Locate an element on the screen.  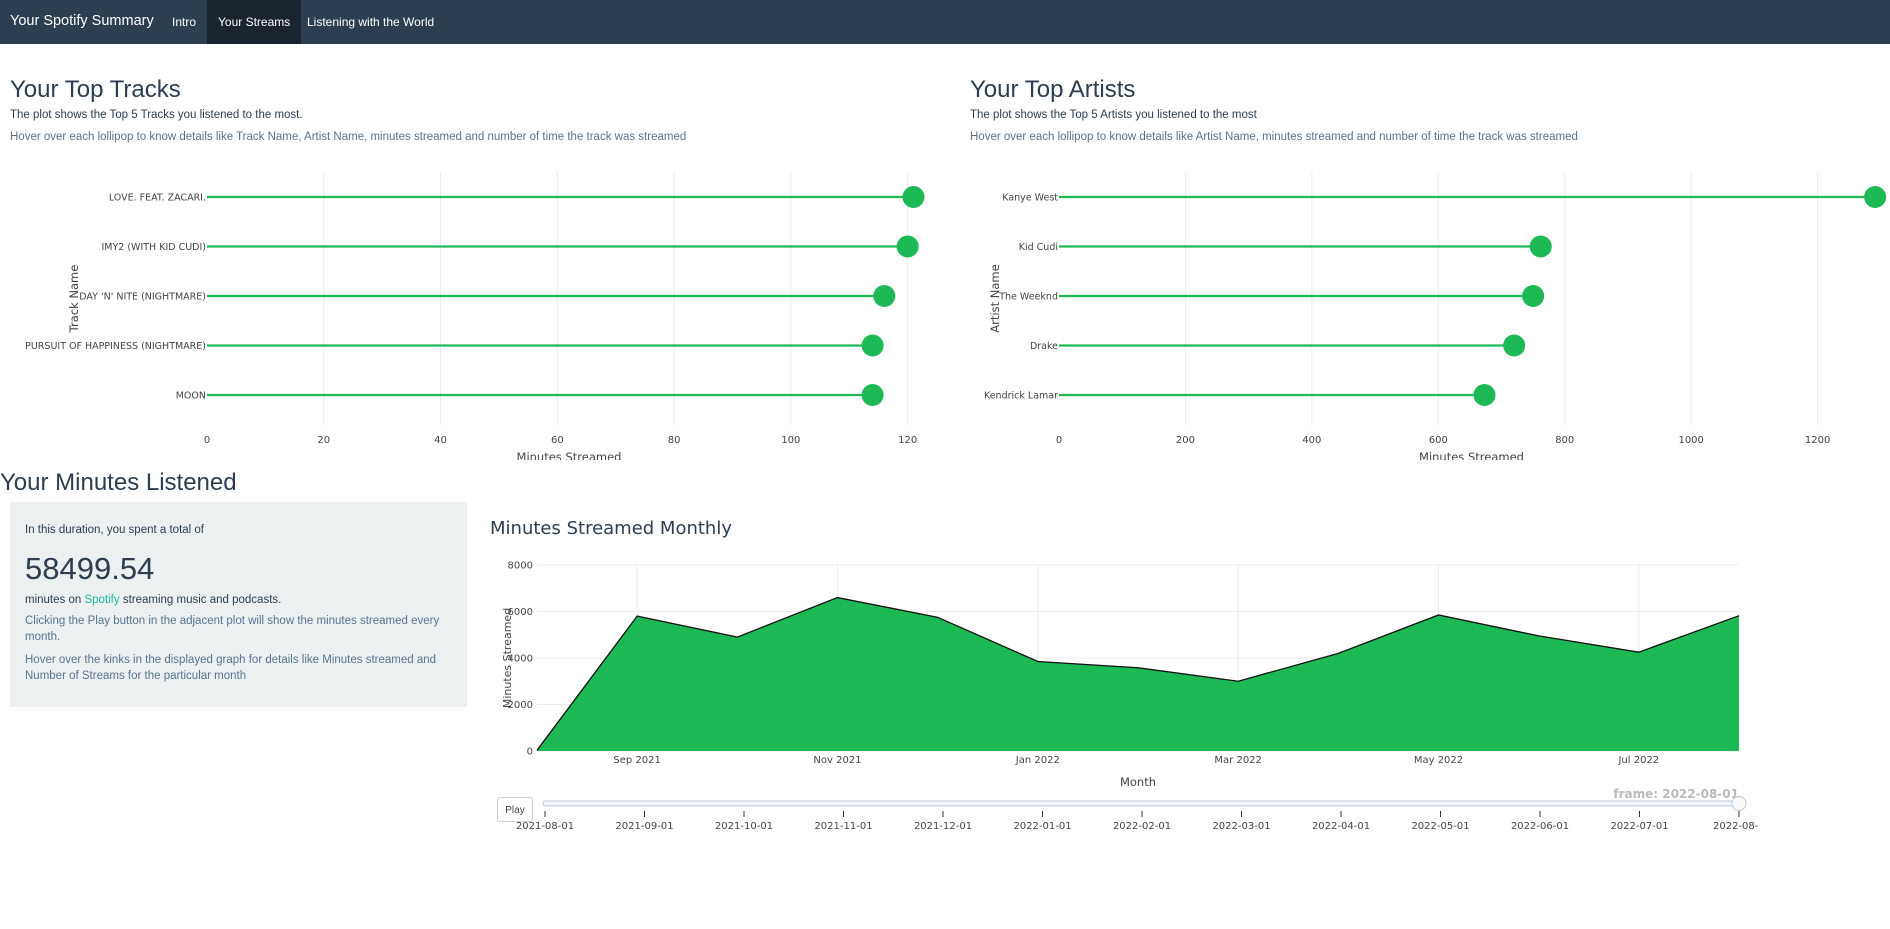
y-tick-label: IMY2 (WITH KID CUDI) is located at coordinates (153, 247).